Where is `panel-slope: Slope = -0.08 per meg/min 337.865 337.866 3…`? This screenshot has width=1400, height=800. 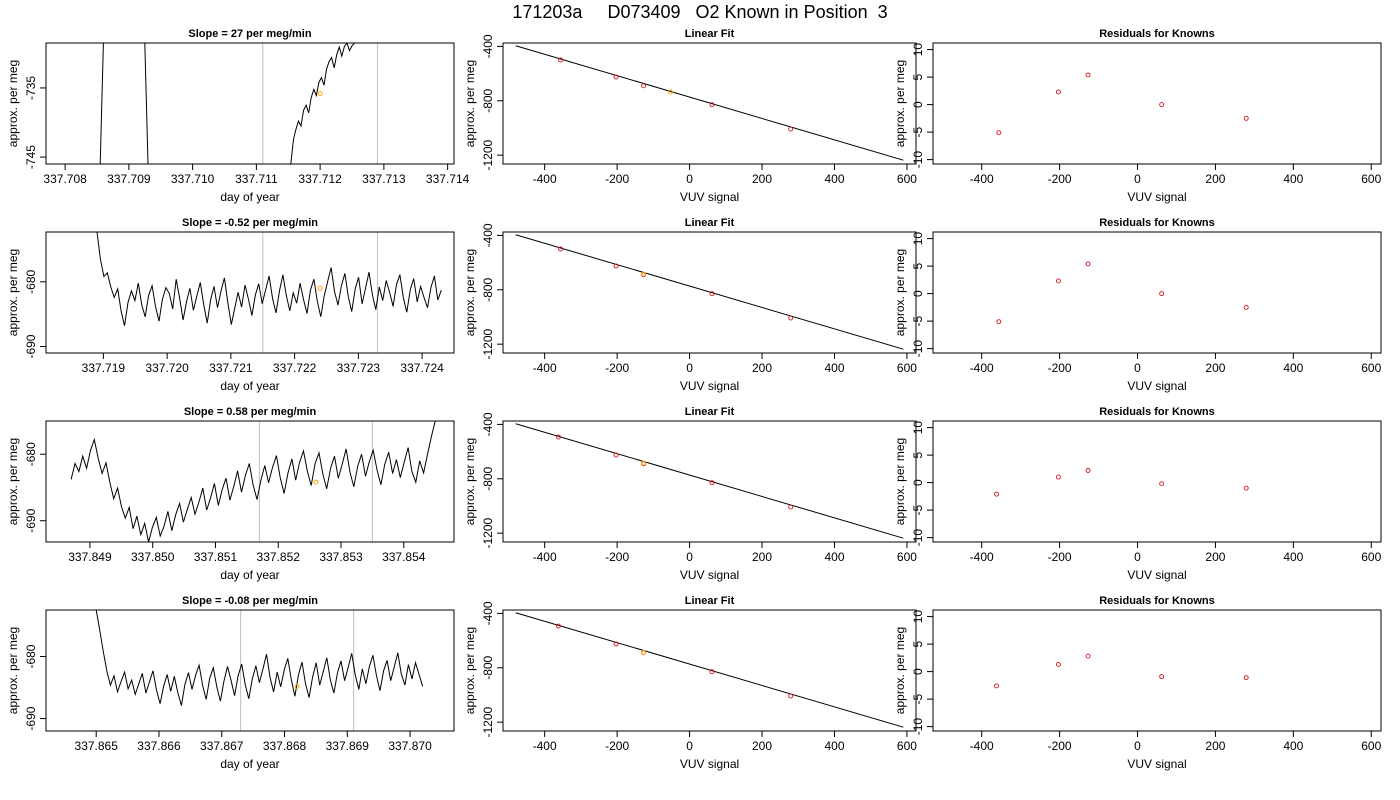 panel-slope: Slope = -0.08 per meg/min 337.865 337.866 3… is located at coordinates (230, 683).